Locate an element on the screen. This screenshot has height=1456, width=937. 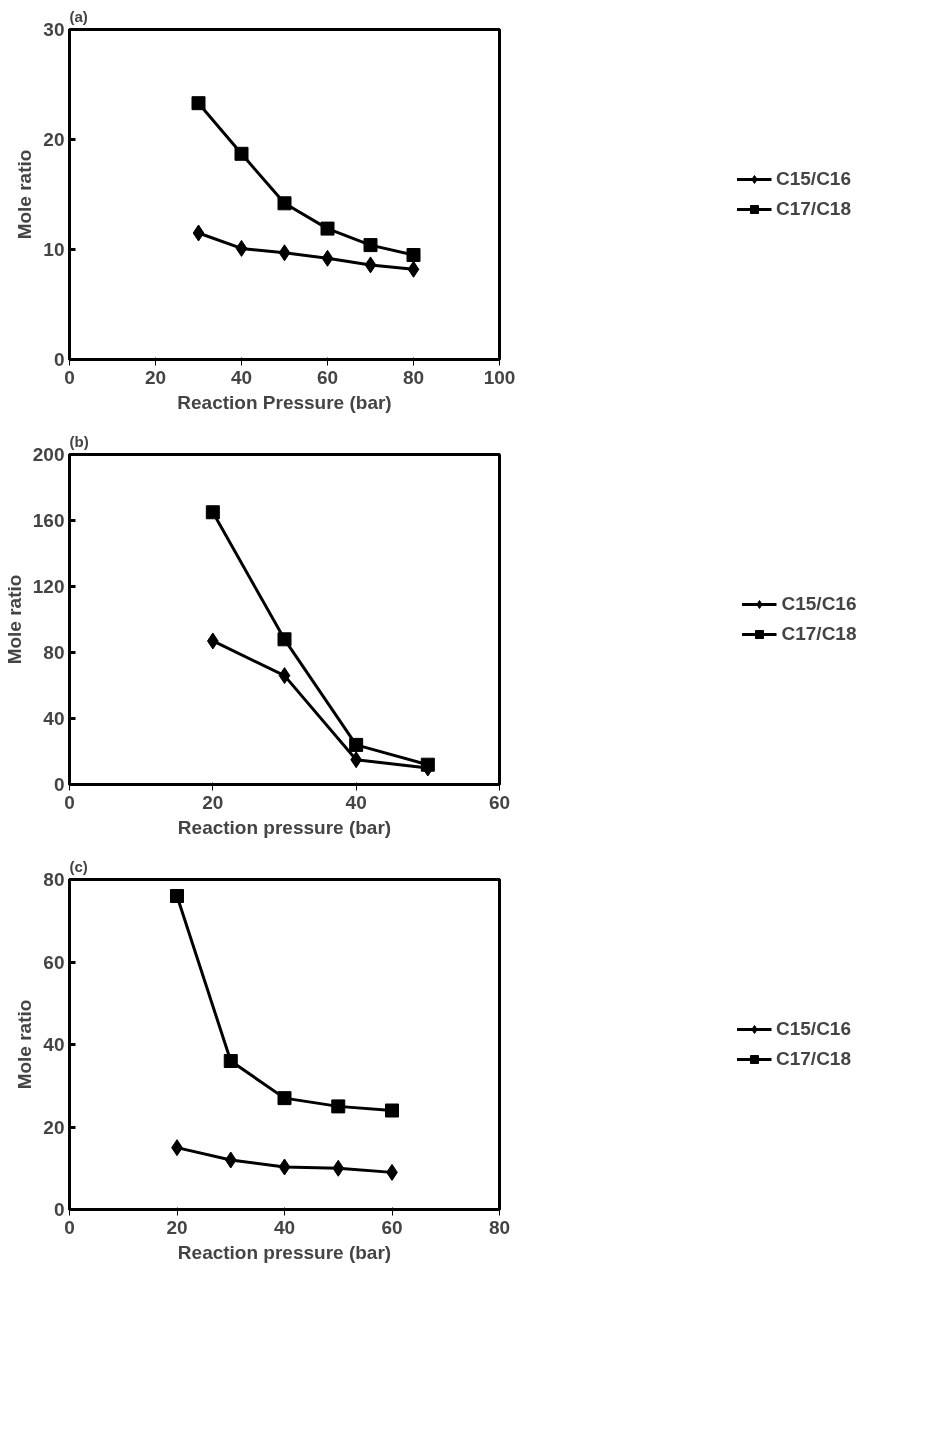
chart-title: (b) is located at coordinates (79, 441).